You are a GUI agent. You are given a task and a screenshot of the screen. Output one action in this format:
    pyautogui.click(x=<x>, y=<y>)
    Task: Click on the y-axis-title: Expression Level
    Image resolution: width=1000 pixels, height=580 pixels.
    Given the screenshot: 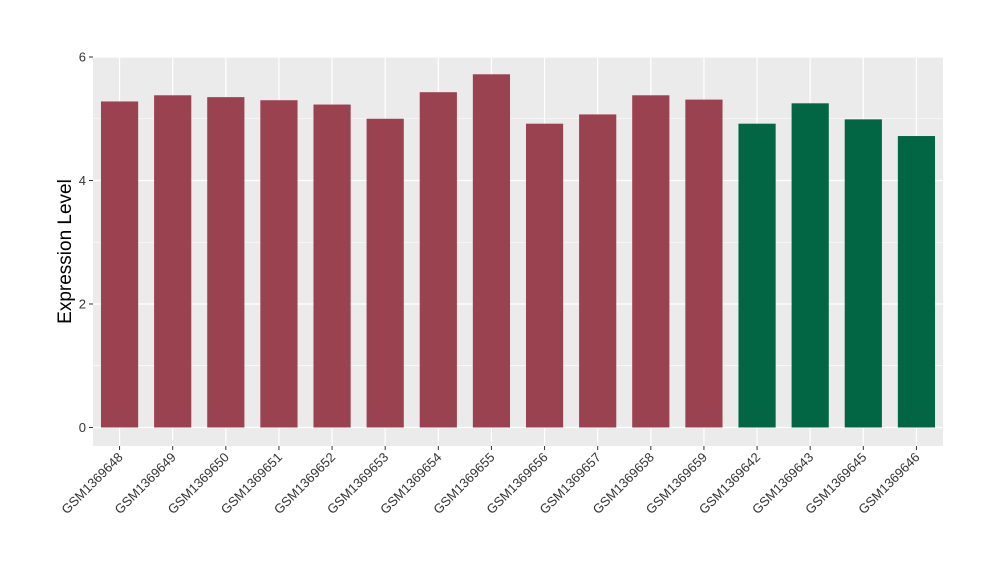 What is the action you would take?
    pyautogui.click(x=65, y=251)
    